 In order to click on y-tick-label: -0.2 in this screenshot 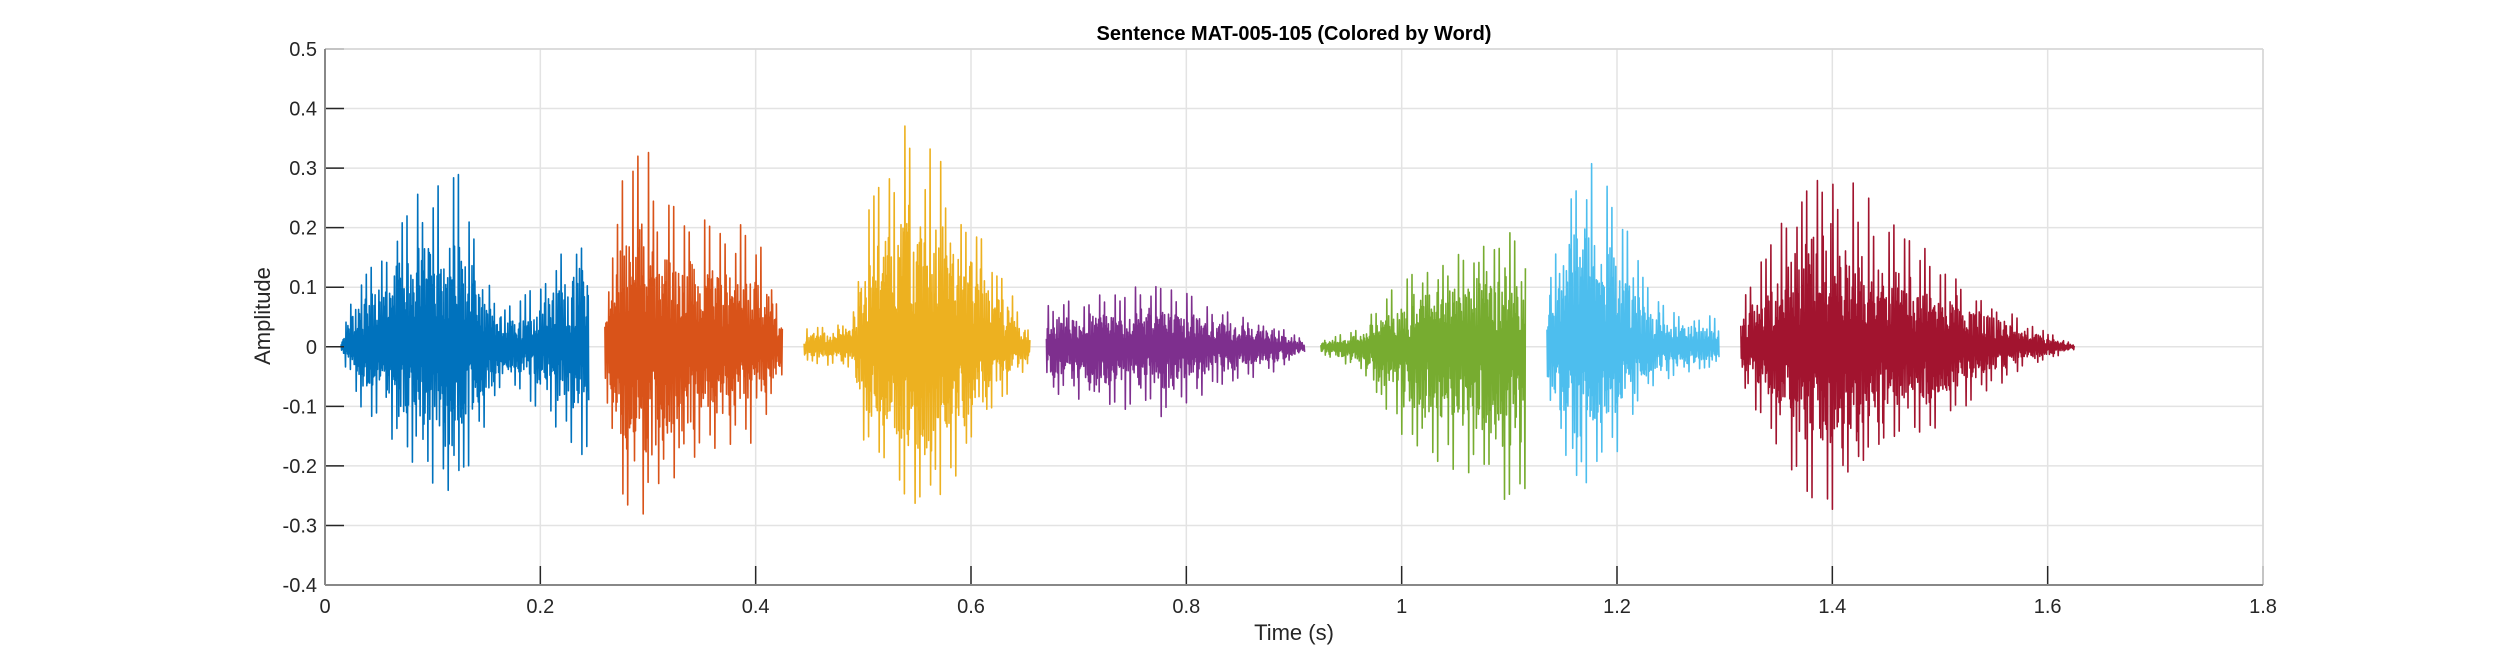, I will do `click(300, 467)`.